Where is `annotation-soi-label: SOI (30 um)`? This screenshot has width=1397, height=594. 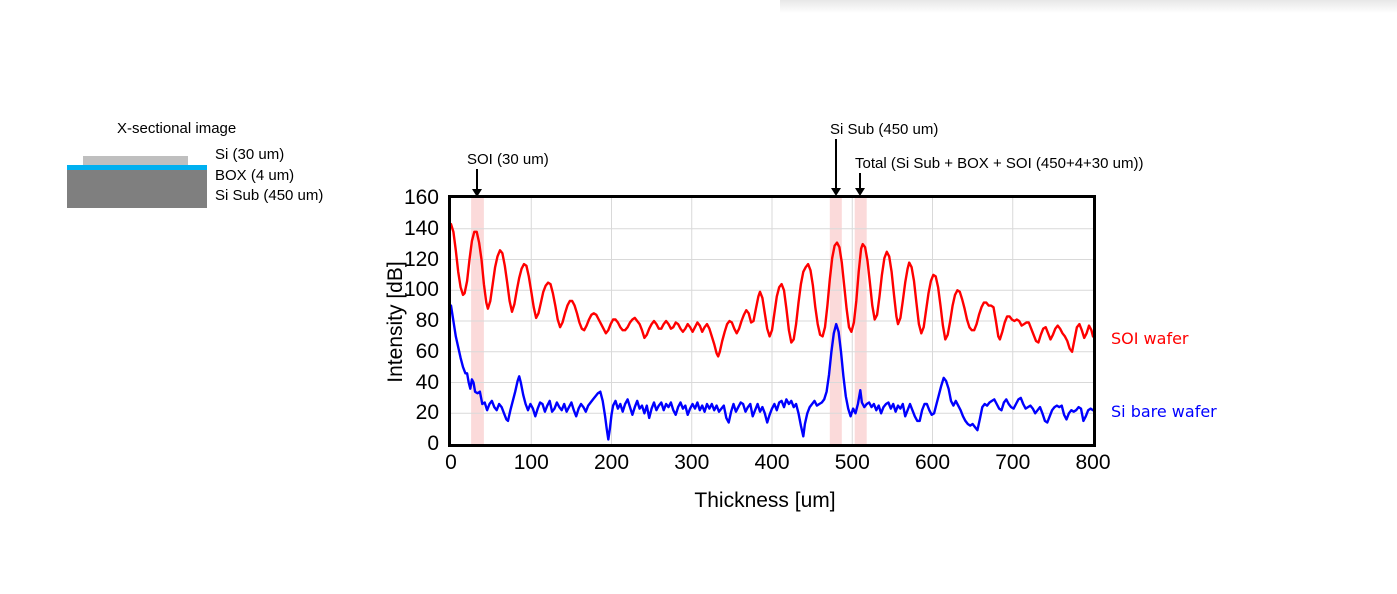 annotation-soi-label: SOI (30 um) is located at coordinates (508, 159).